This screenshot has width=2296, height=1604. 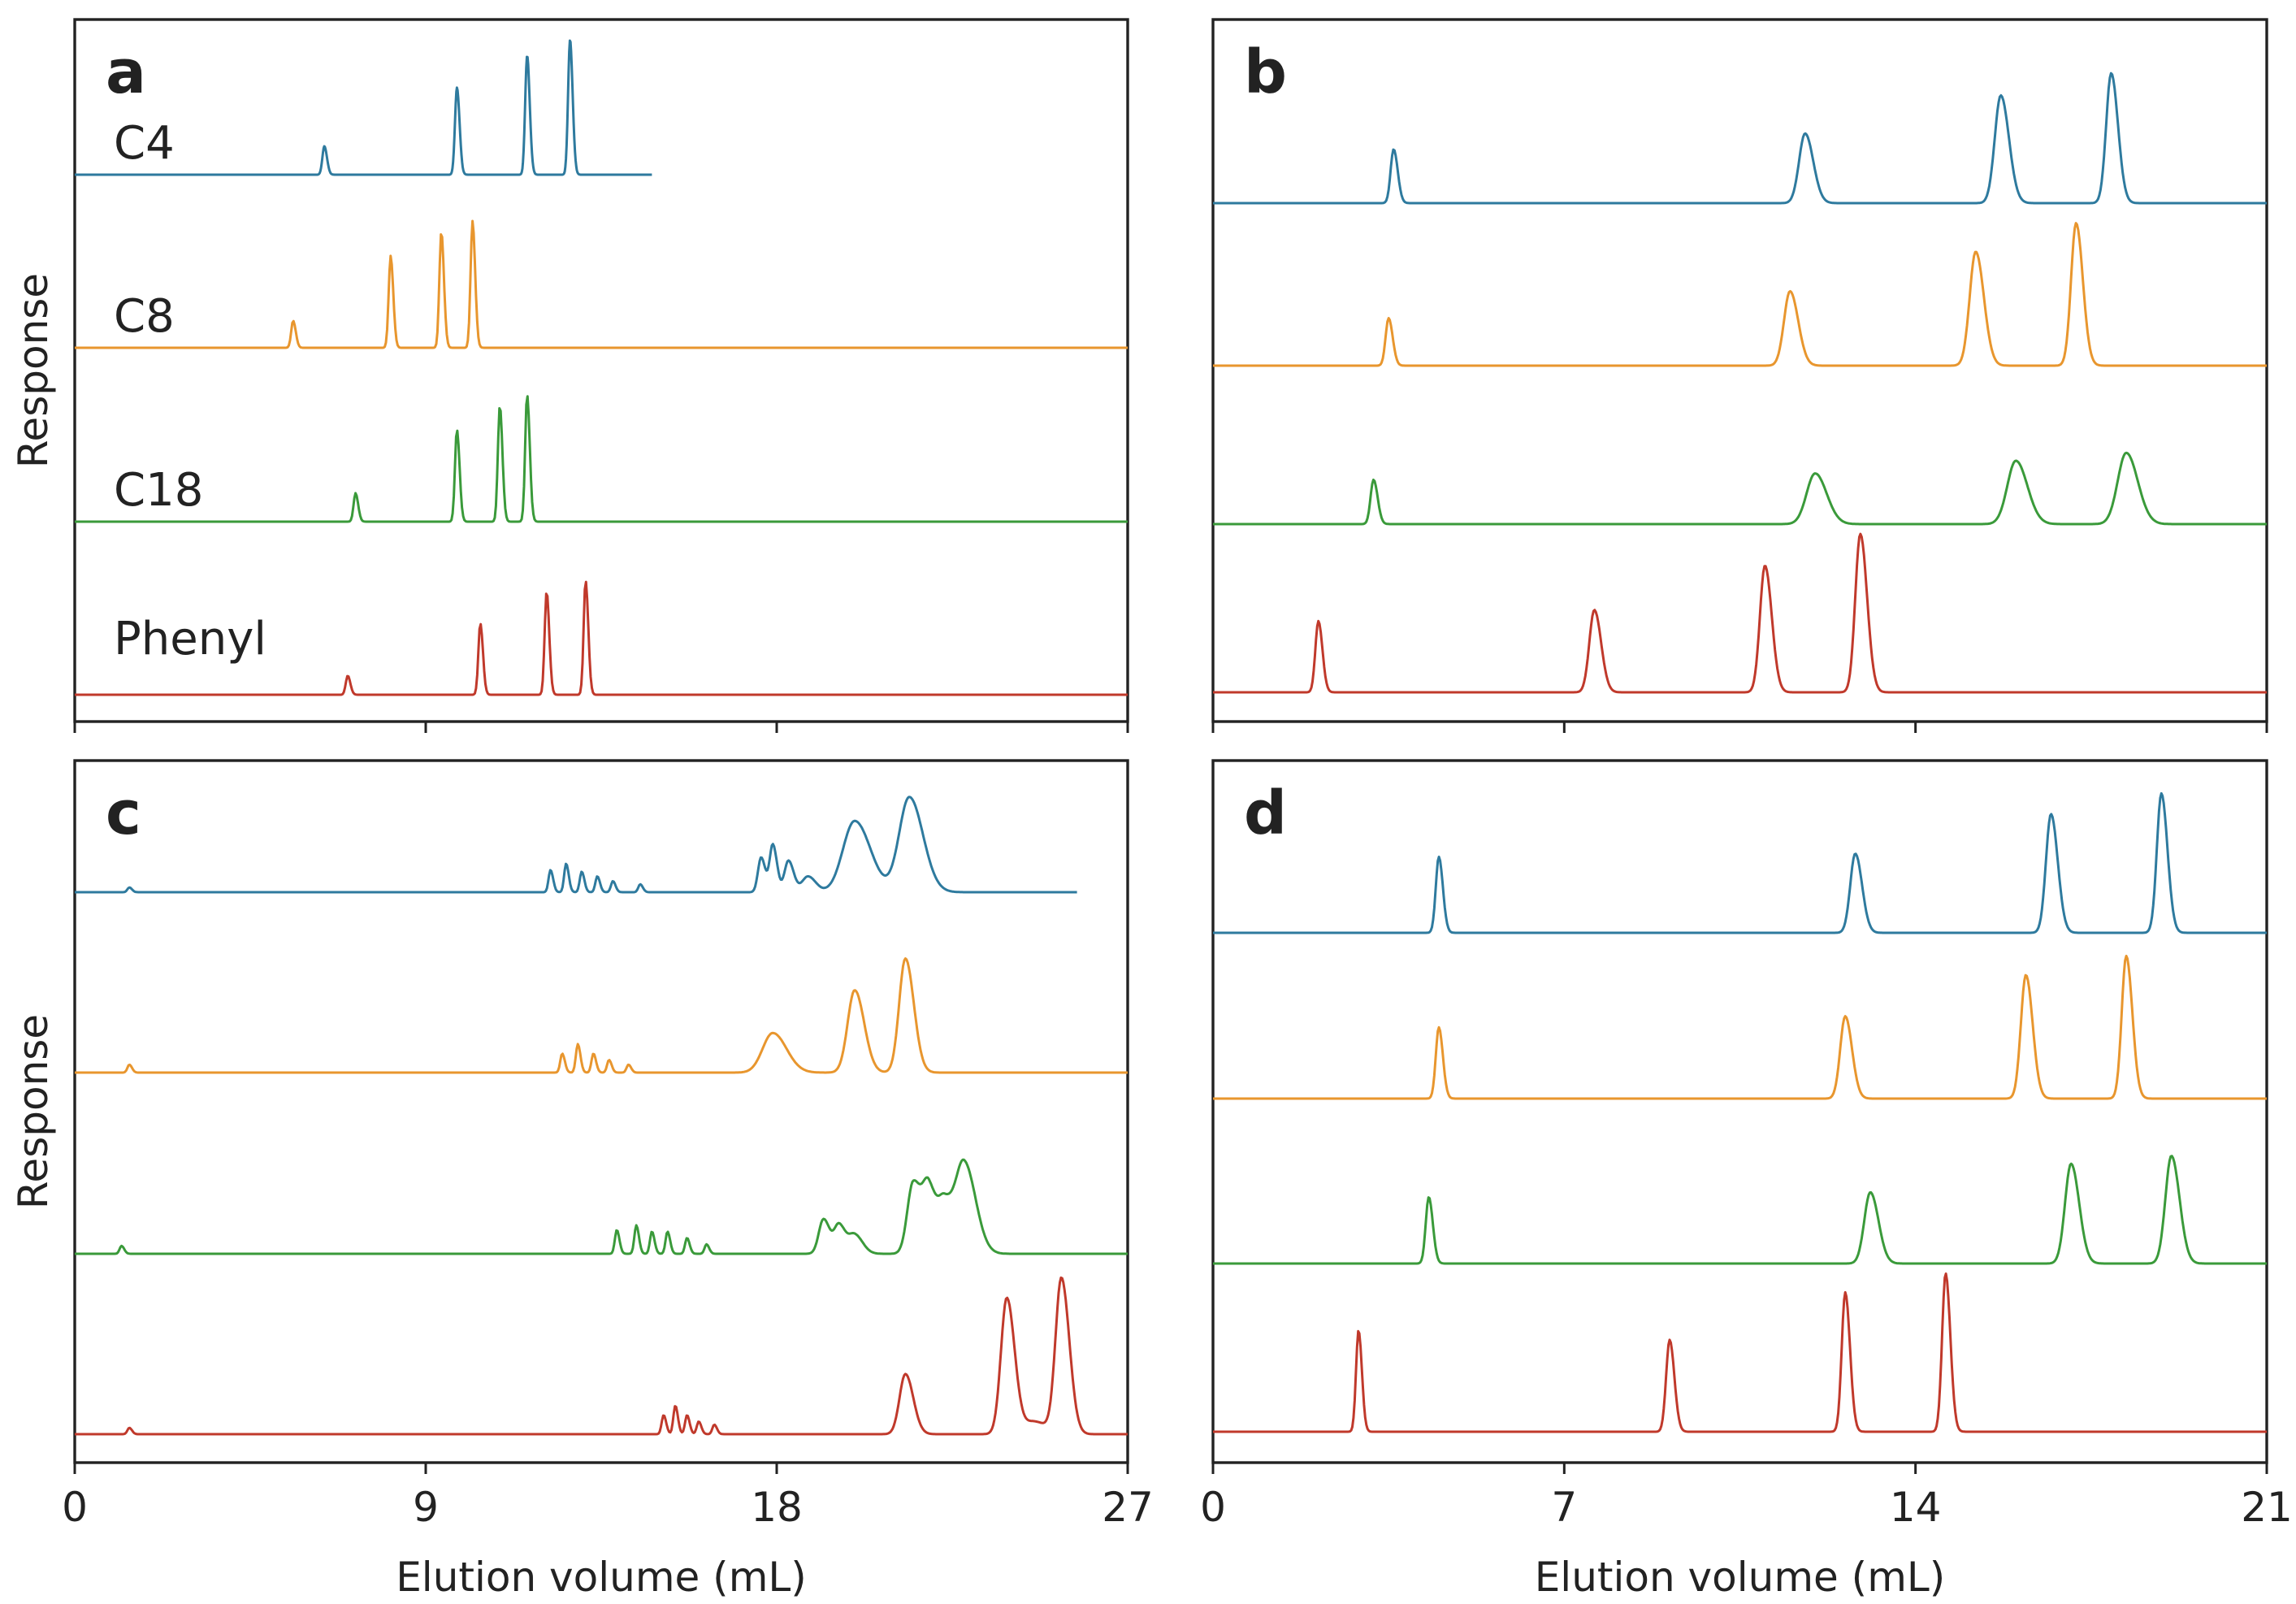 What do you see at coordinates (158, 490) in the screenshot?
I see `series-label-c18: C18` at bounding box center [158, 490].